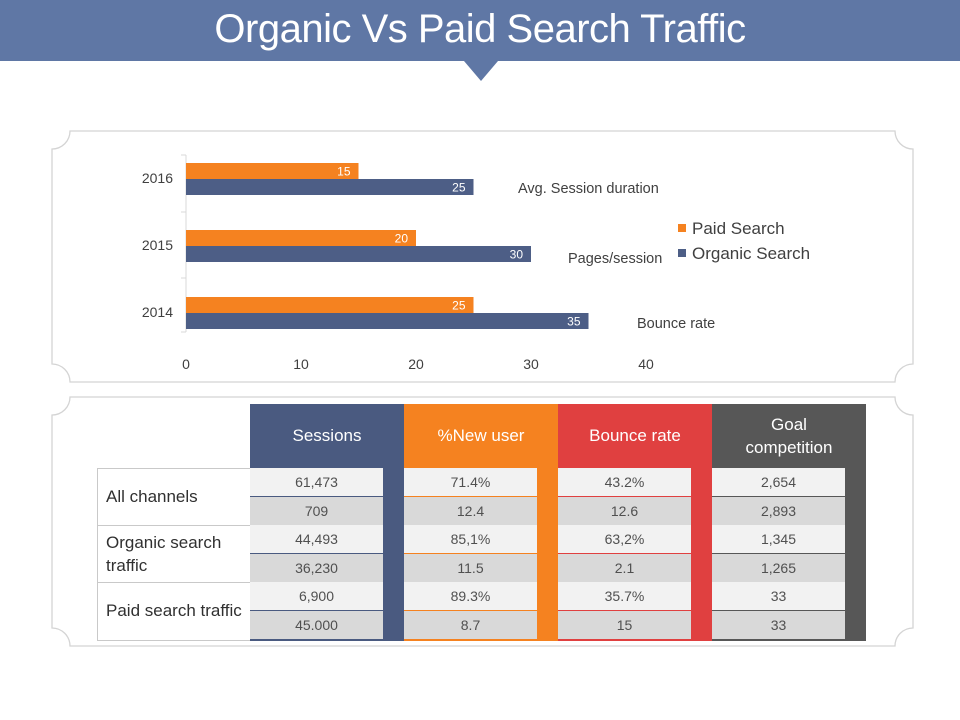 This screenshot has width=960, height=720. Describe the element at coordinates (157, 178) in the screenshot. I see `category-label: 2016` at that location.